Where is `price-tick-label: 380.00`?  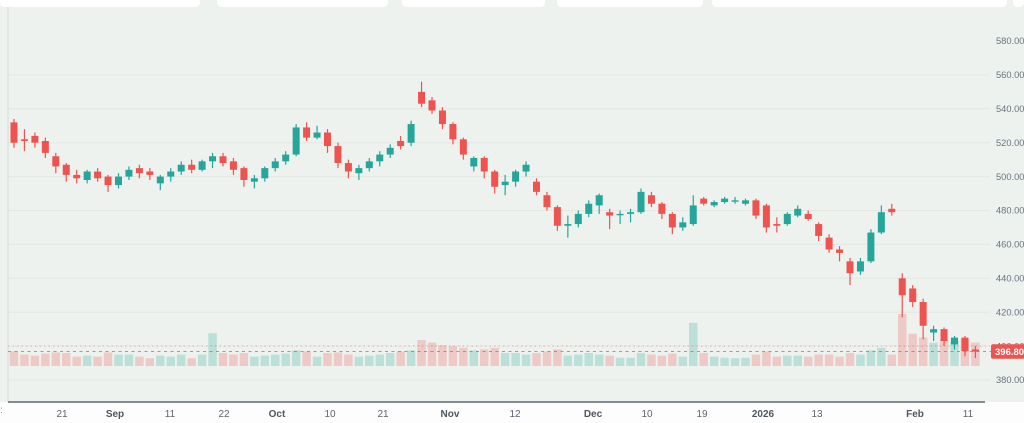 price-tick-label: 380.00 is located at coordinates (1010, 380).